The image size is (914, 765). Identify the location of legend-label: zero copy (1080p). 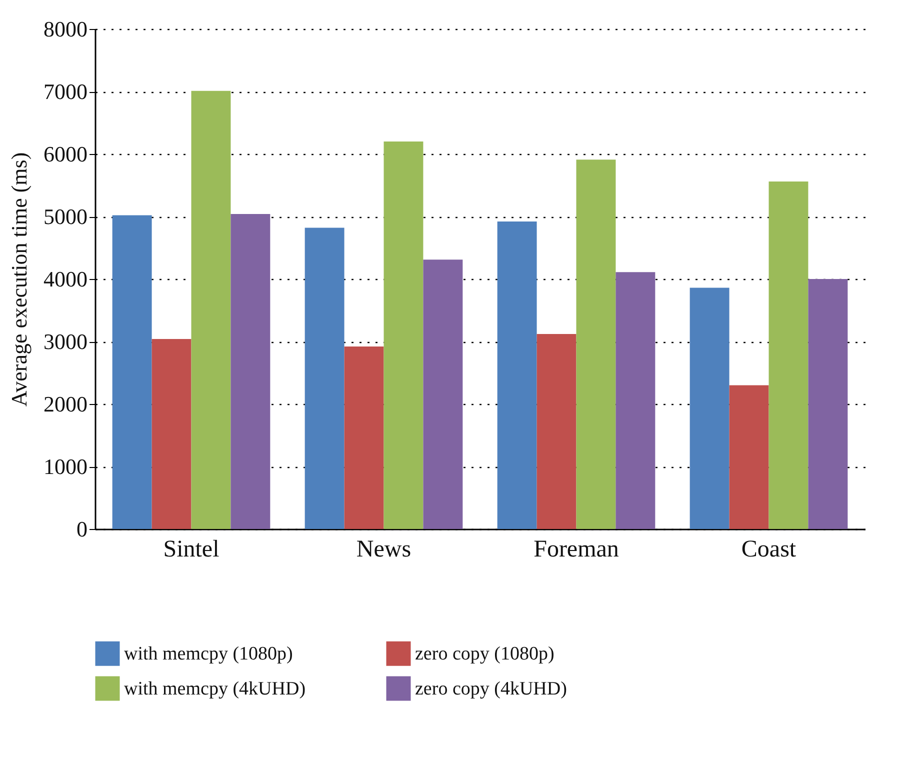
(484, 654).